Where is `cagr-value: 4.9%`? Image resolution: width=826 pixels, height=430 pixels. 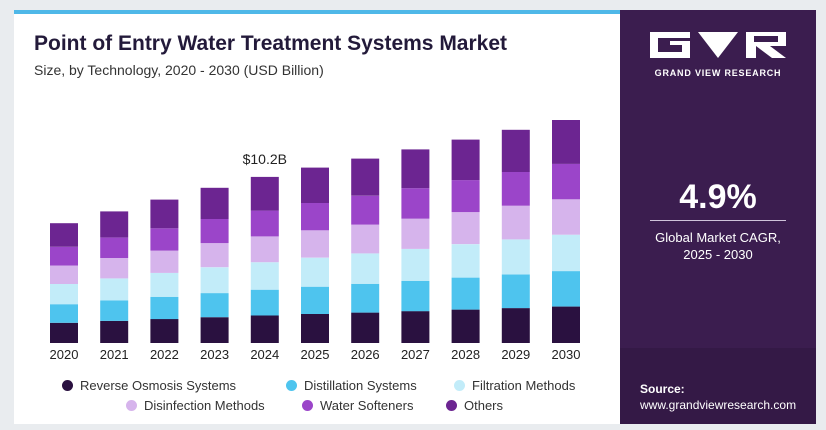
cagr-value: 4.9% is located at coordinates (718, 197).